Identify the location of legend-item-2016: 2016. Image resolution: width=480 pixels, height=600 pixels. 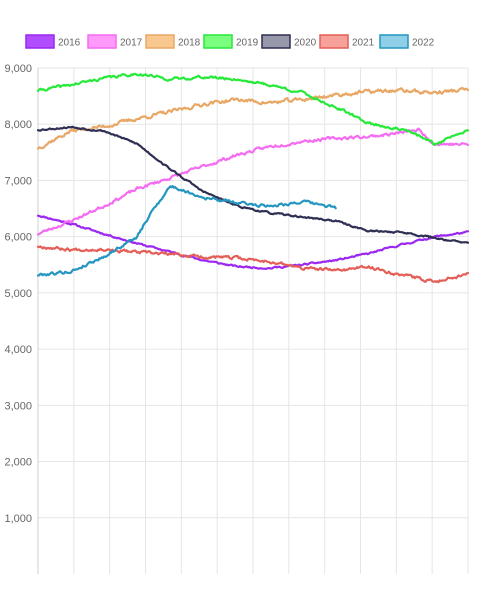
(53, 41).